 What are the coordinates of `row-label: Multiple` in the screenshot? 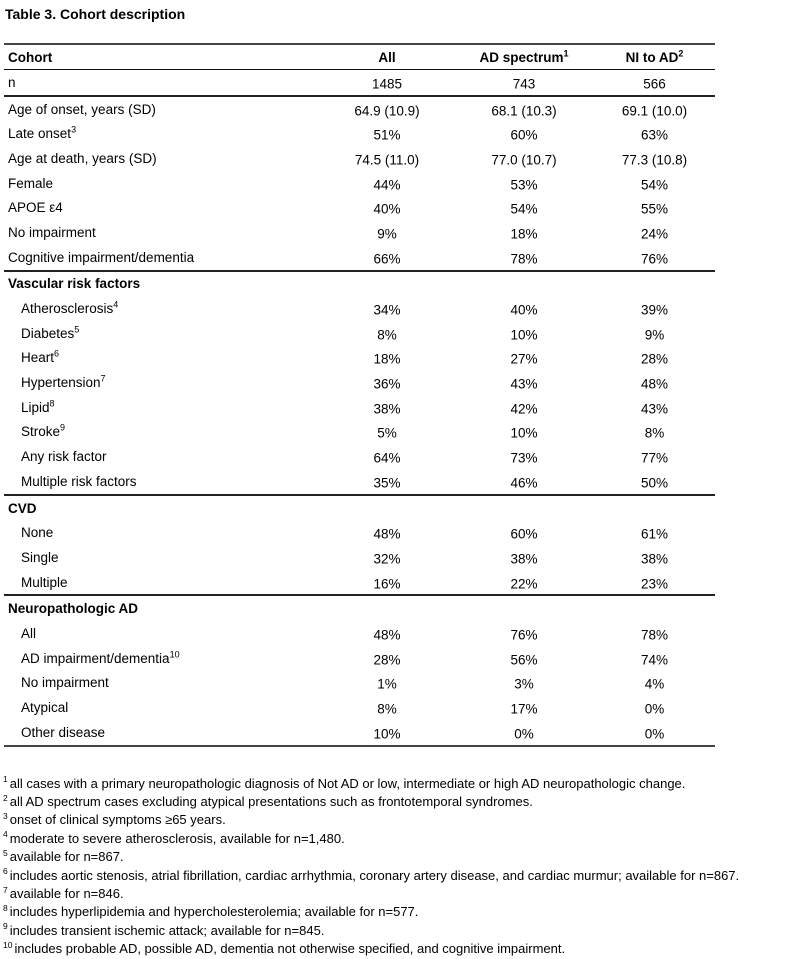 It's located at (162, 583).